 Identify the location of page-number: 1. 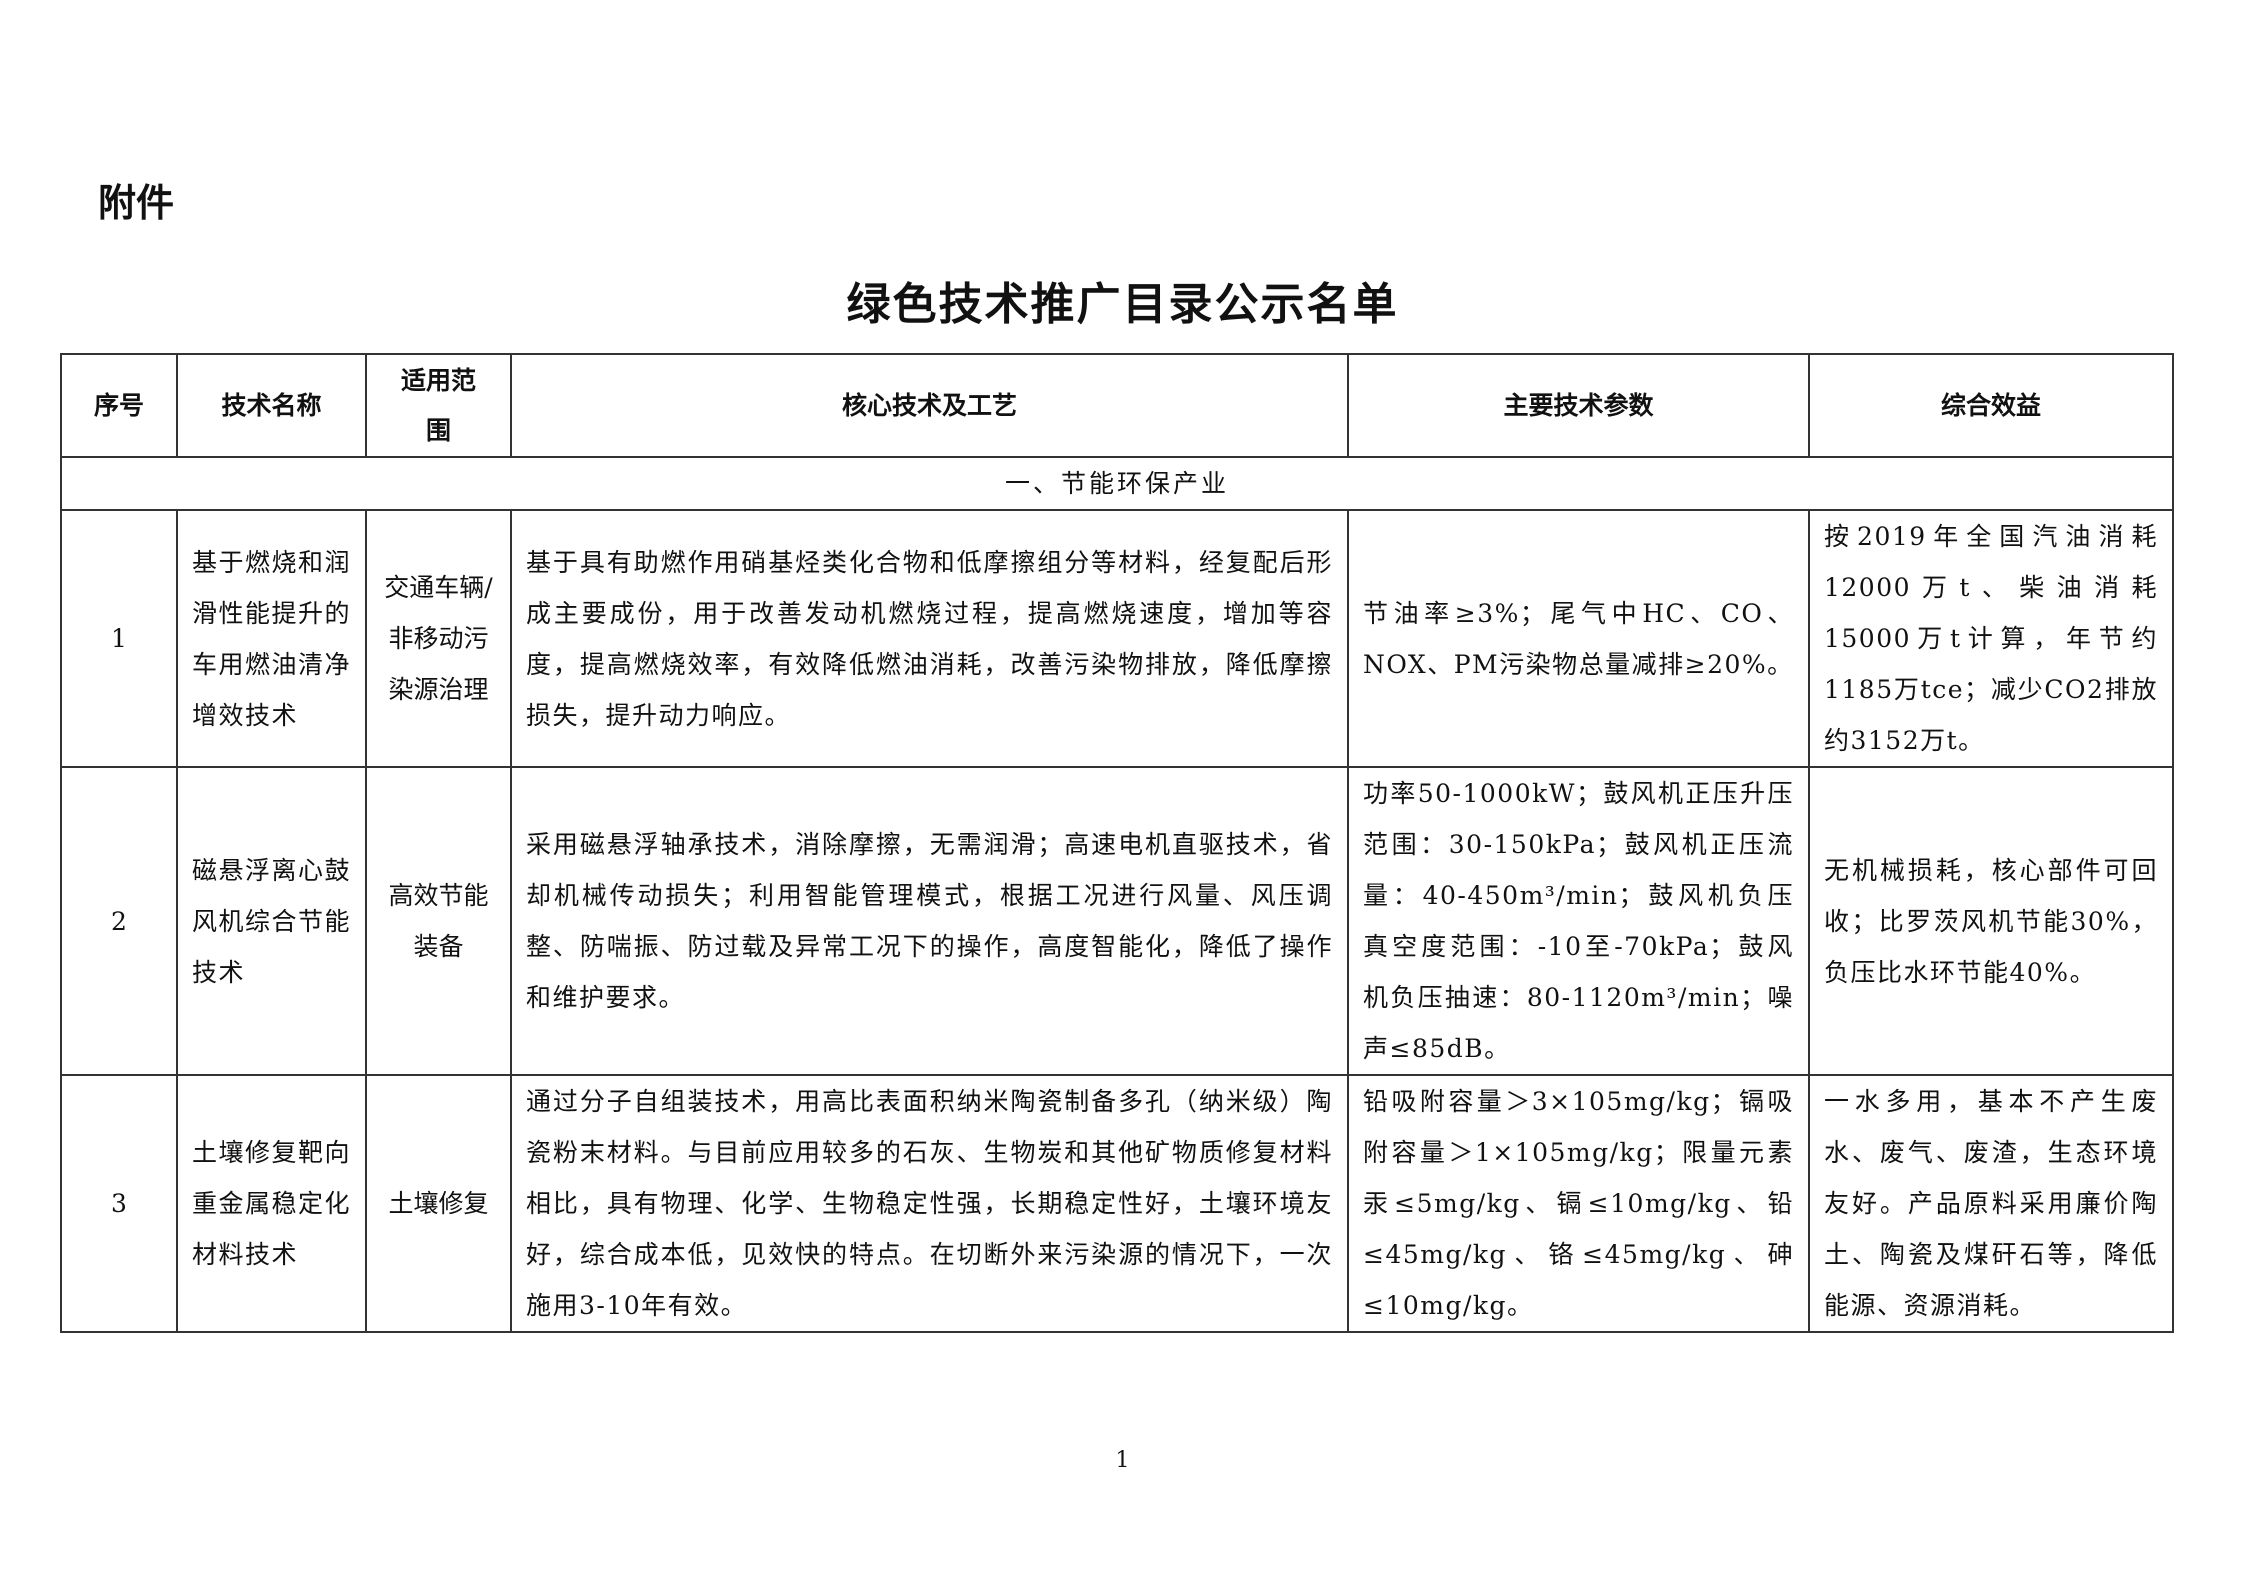
(1122, 1460).